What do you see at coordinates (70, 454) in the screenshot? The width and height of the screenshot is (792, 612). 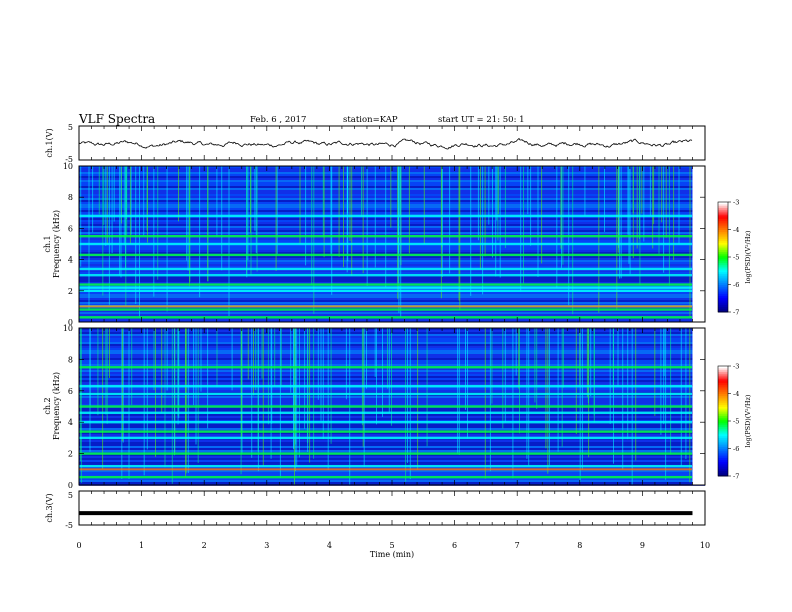 I see `ch2-spec-ytick-label: 2` at bounding box center [70, 454].